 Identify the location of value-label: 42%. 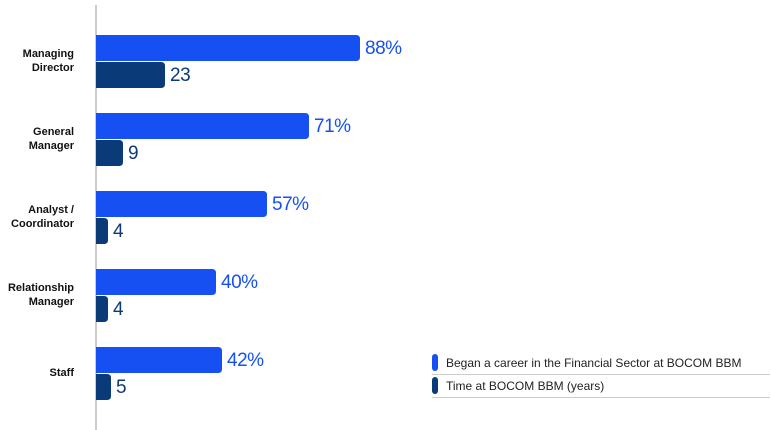
(245, 360).